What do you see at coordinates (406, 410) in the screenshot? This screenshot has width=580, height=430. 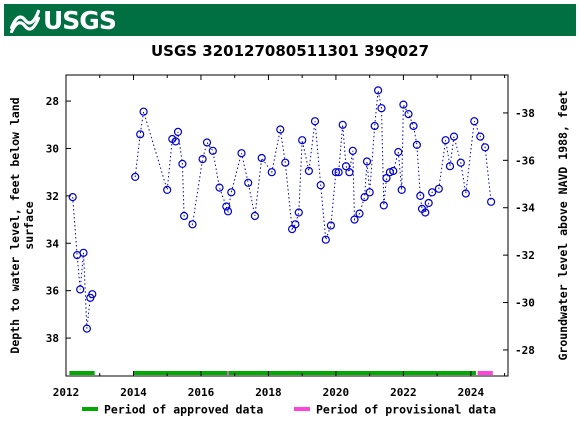 I see `legend-provisional-label: Period of provisional data` at bounding box center [406, 410].